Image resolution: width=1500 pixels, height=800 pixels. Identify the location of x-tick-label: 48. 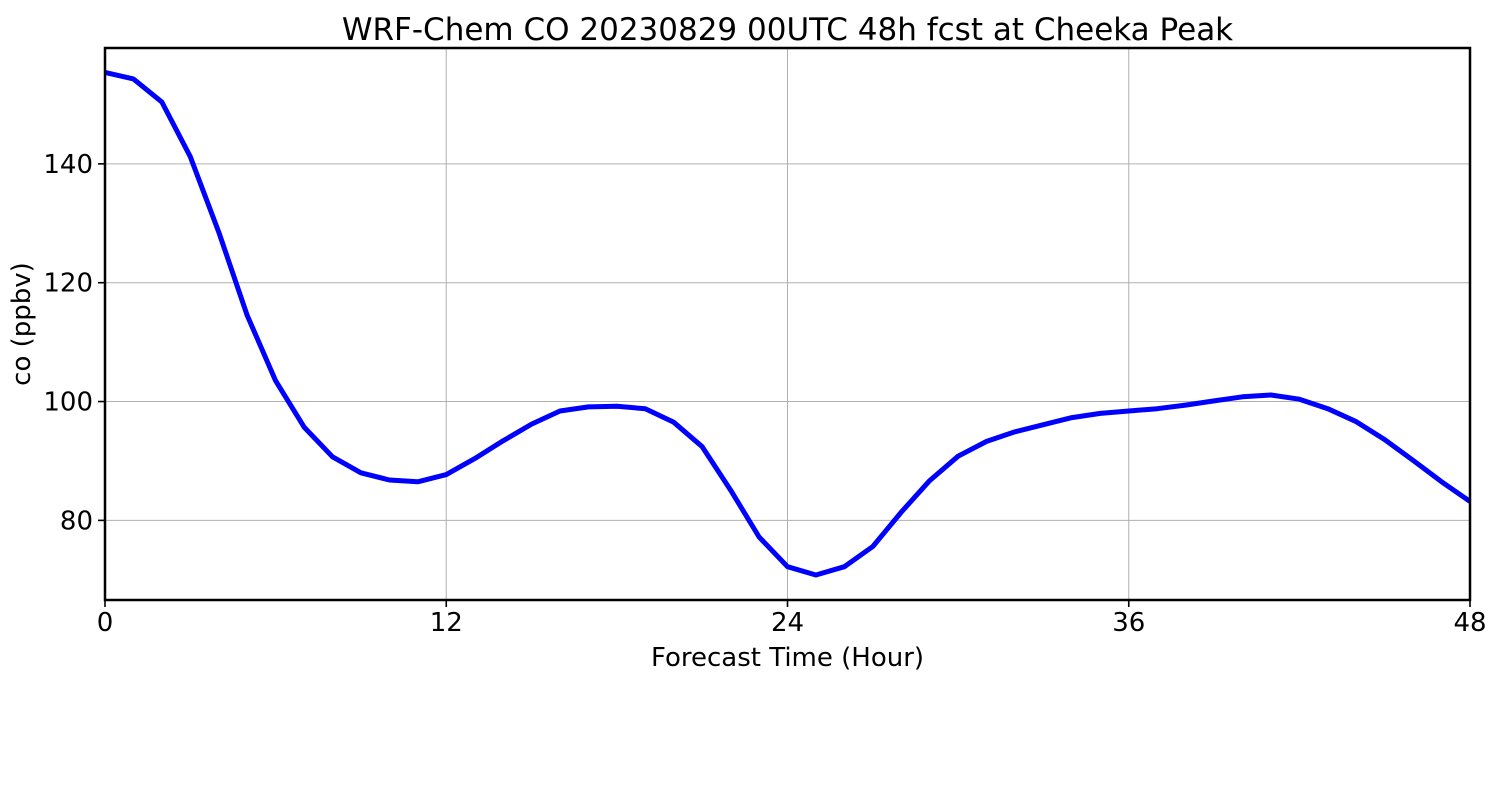
(1469, 623).